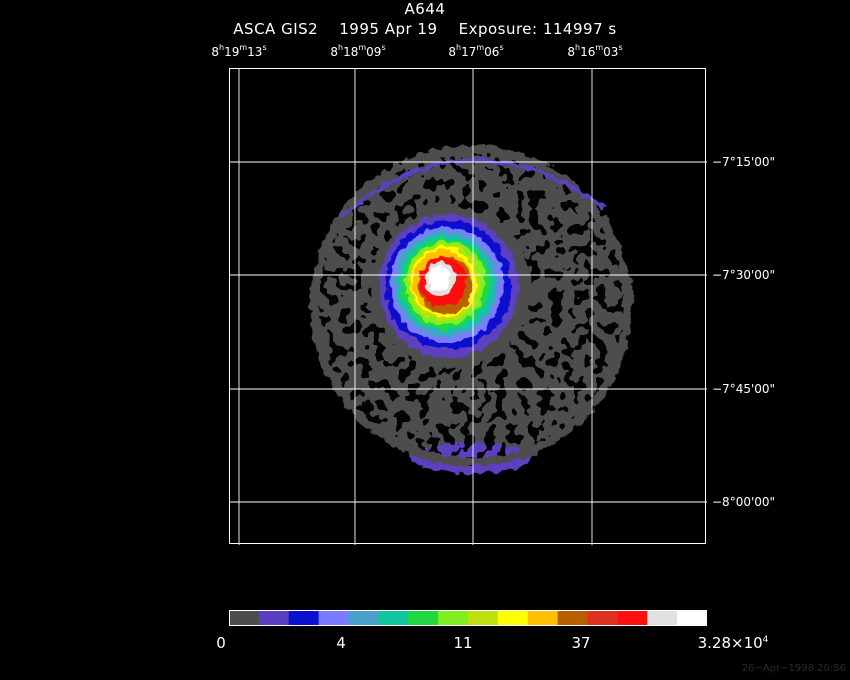 This screenshot has height=680, width=850. What do you see at coordinates (463, 643) in the screenshot?
I see `colorbar-label-11: 11` at bounding box center [463, 643].